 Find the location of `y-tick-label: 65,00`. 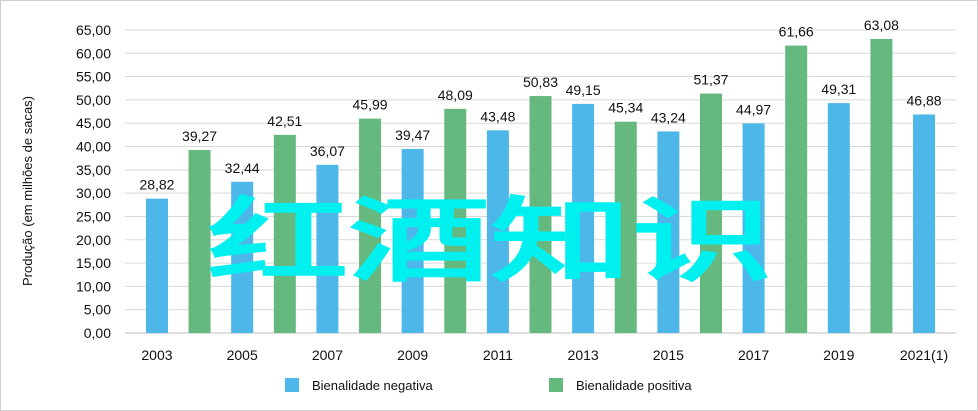

y-tick-label: 65,00 is located at coordinates (93, 30).